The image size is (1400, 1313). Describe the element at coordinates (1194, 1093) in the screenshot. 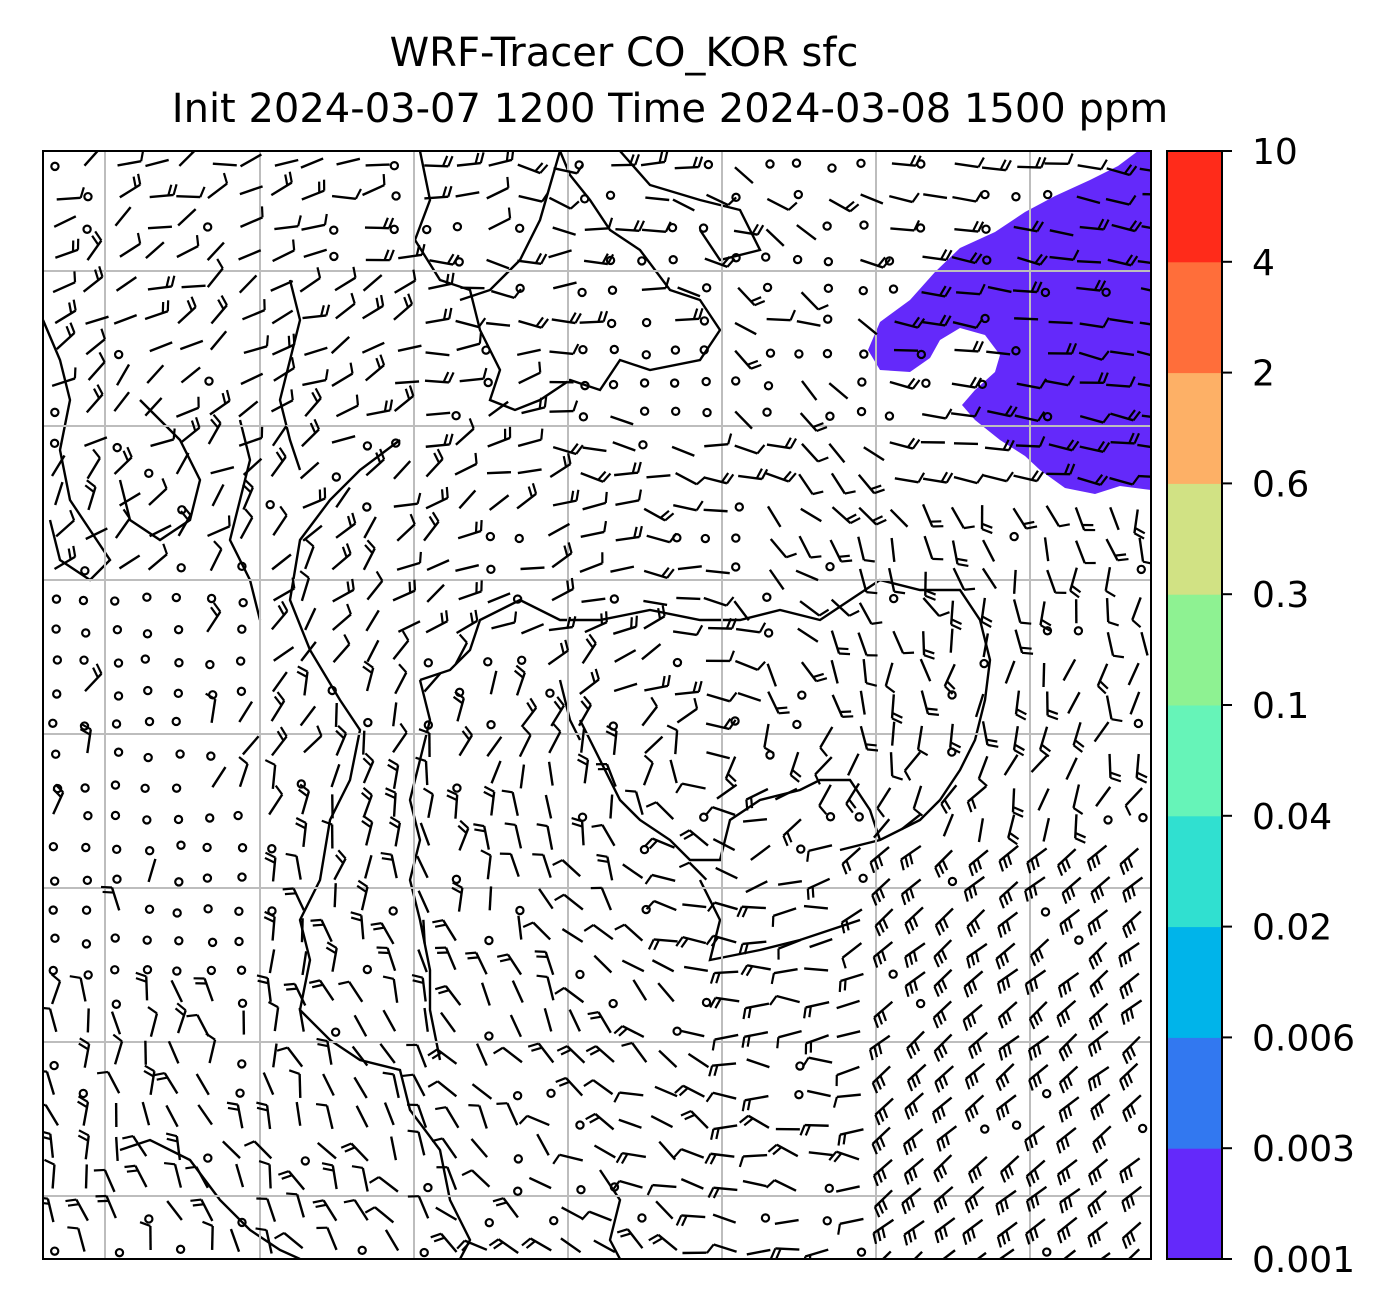

I see `colorbar-segment` at that location.